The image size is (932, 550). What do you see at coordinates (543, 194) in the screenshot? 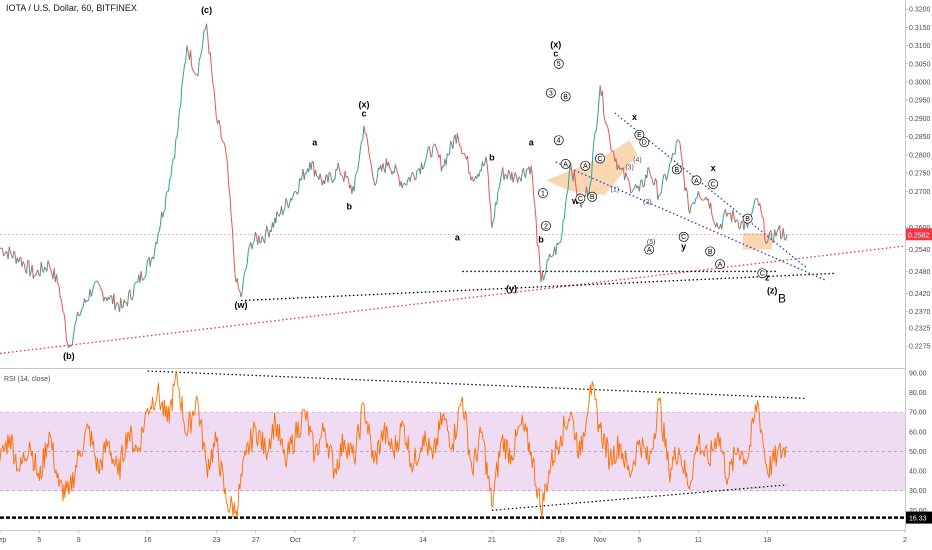
I see `circled-wave-label: 1` at bounding box center [543, 194].